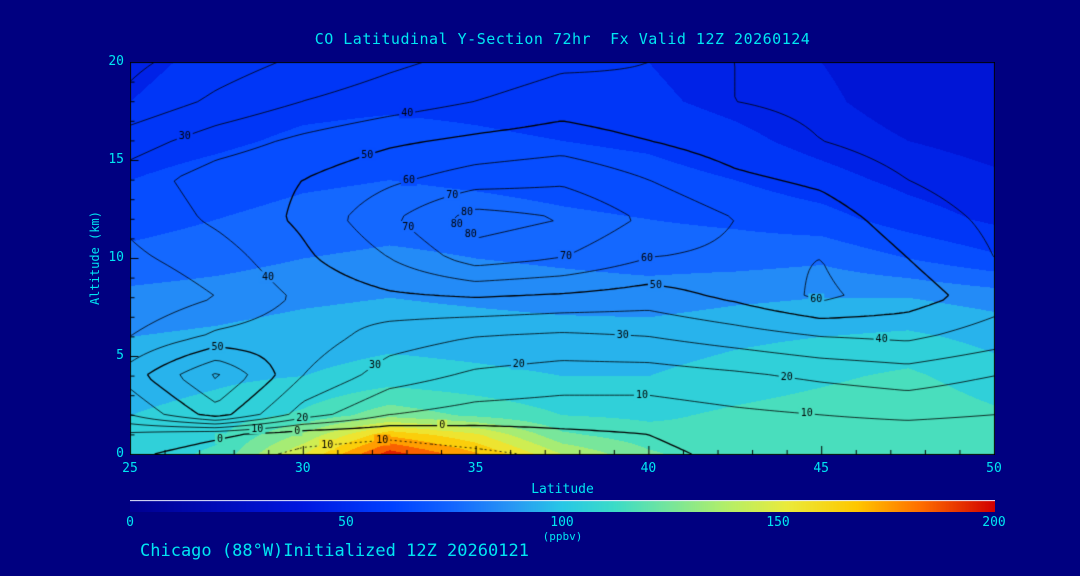 This screenshot has height=576, width=1080. Describe the element at coordinates (562, 536) in the screenshot. I see `colorbar-units: (ppbv)` at that location.